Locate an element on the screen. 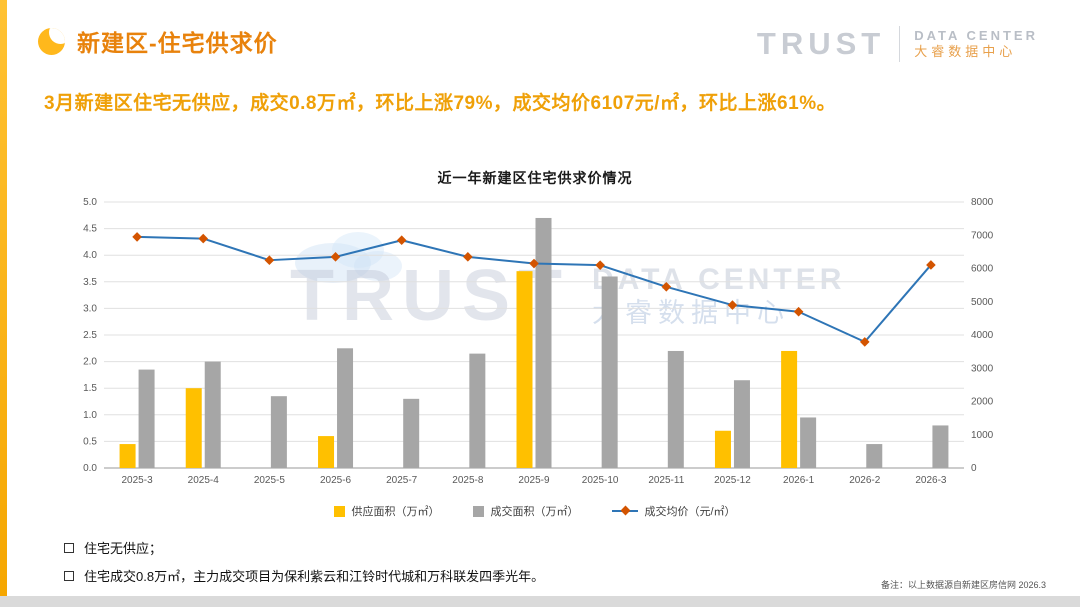 This screenshot has width=1080, height=607. chart-legend: 供应面积（万㎡） 成交面积（万㎡） 成交均价（元/㎡） is located at coordinates (535, 511).